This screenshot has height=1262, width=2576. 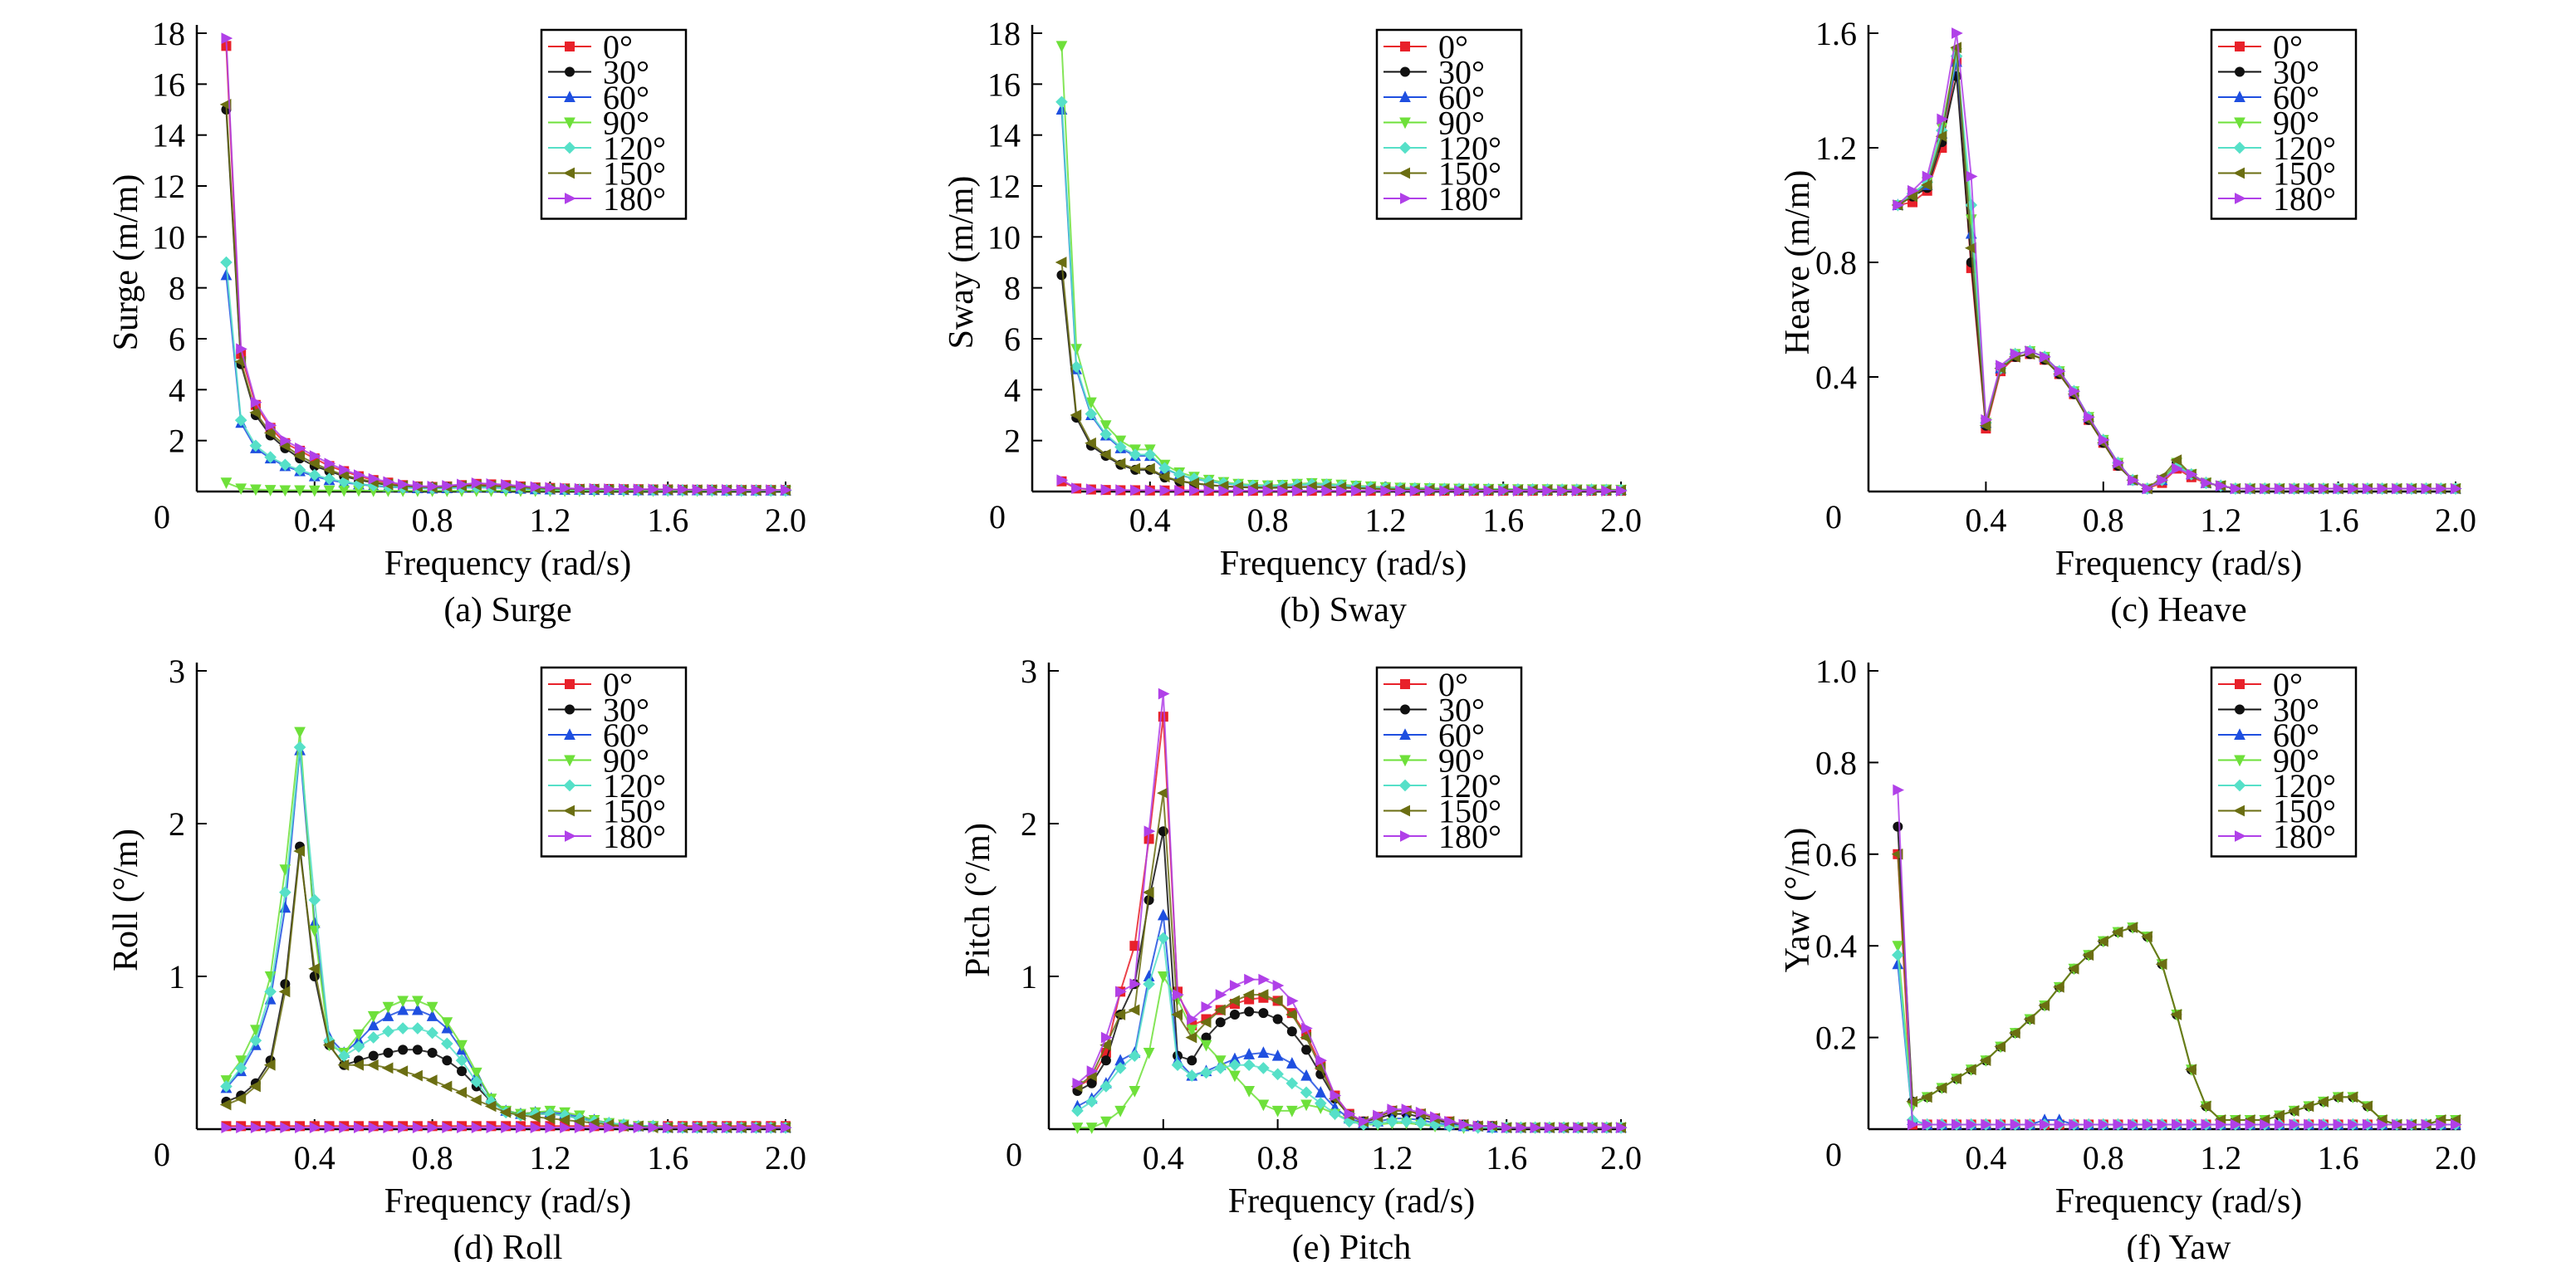 I want to click on panel-caption: (e) Pitch, so click(x=1351, y=1245).